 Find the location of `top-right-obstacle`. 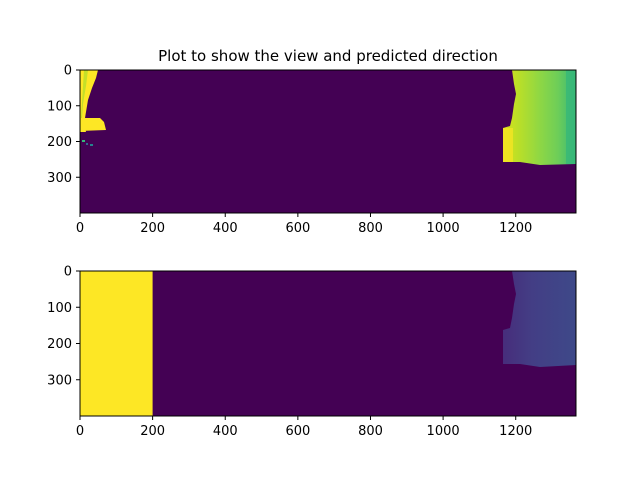

top-right-obstacle is located at coordinates (539, 117).